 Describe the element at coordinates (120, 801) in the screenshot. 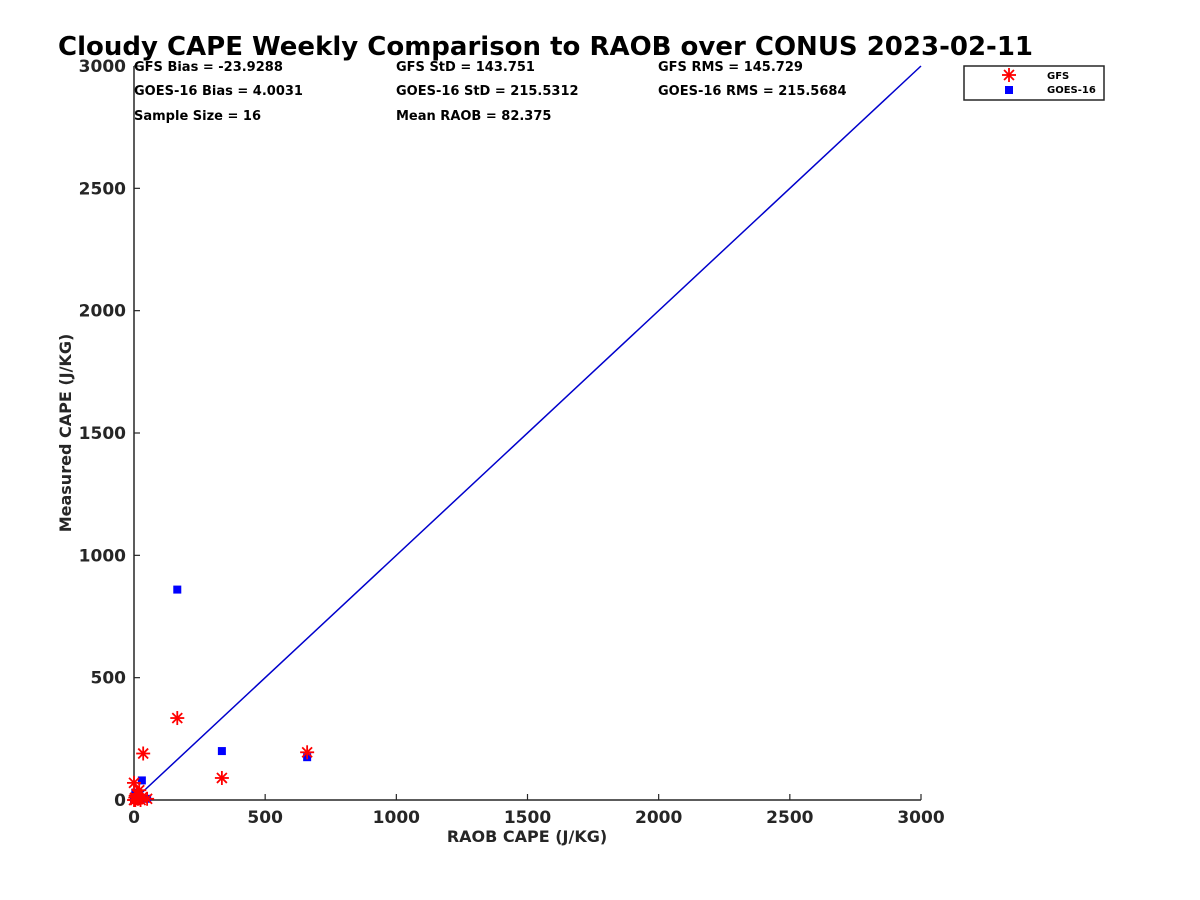

I see `y-tick-label: 0` at that location.